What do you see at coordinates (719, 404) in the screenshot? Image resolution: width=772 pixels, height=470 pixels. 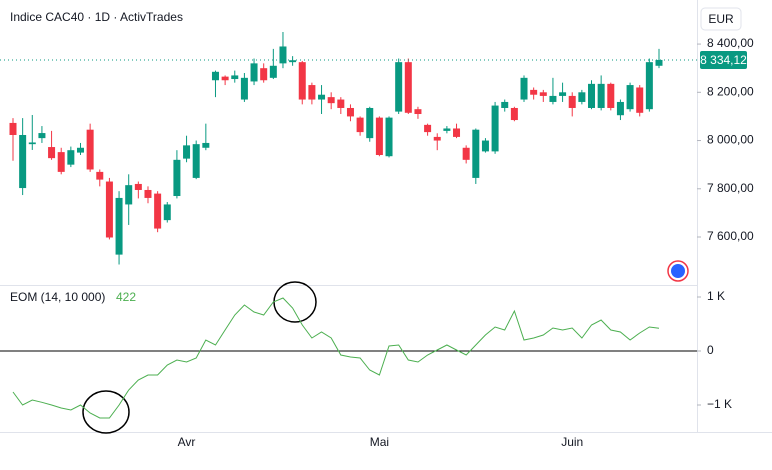 I see `y-tick-label: −1 K` at bounding box center [719, 404].